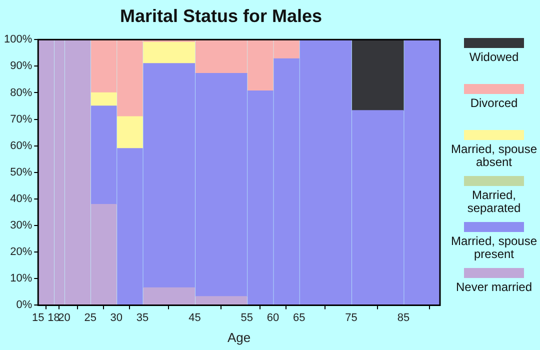 This screenshot has height=350, width=540. Describe the element at coordinates (21, 226) in the screenshot. I see `y-tick-label: 30%` at that location.